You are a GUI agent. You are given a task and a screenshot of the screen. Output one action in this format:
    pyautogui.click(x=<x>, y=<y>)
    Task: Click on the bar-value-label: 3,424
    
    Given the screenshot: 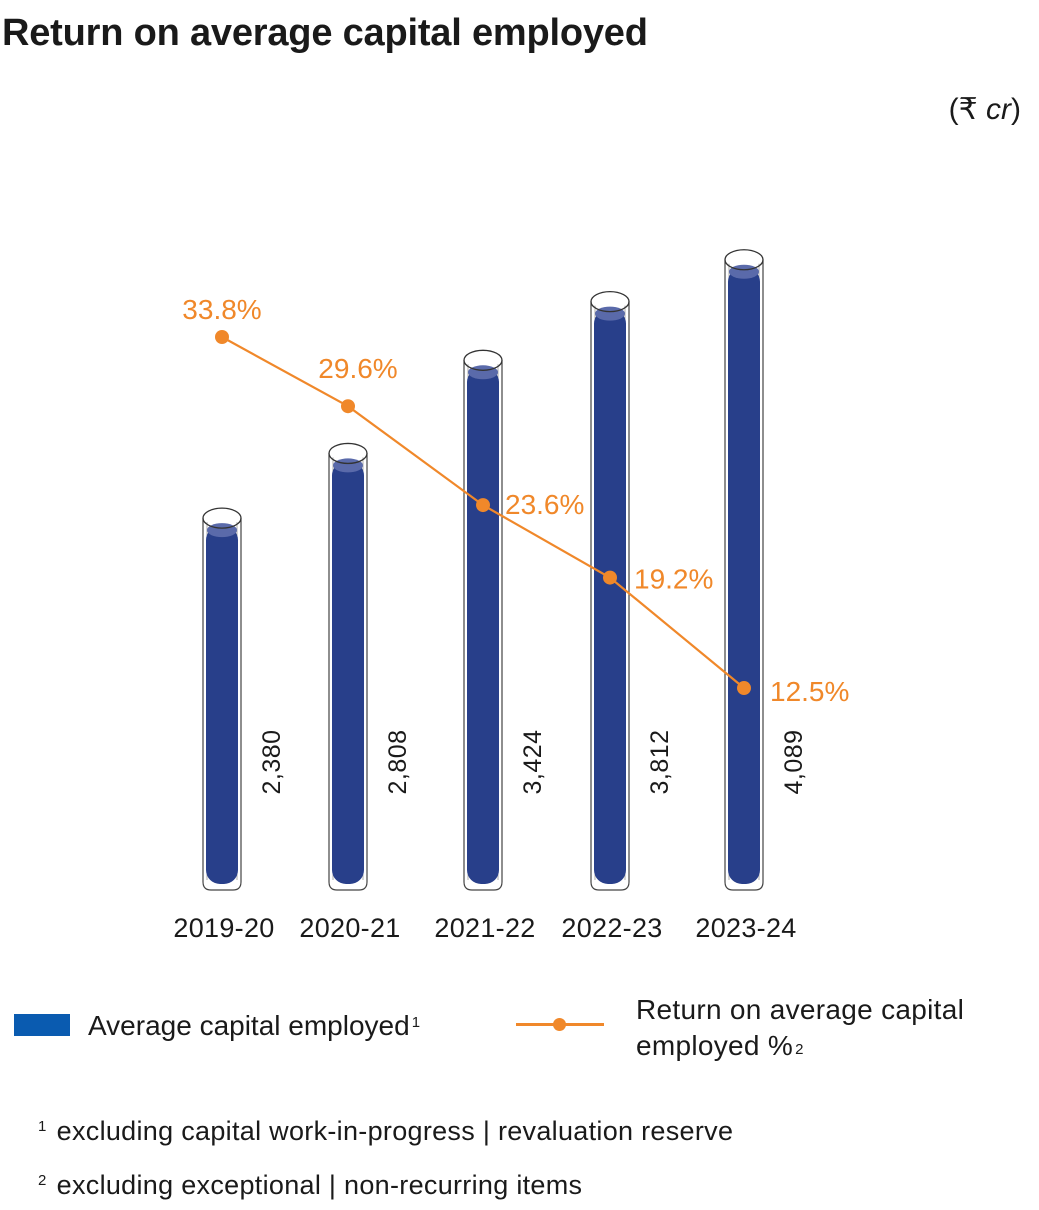 What is the action you would take?
    pyautogui.click(x=533, y=761)
    